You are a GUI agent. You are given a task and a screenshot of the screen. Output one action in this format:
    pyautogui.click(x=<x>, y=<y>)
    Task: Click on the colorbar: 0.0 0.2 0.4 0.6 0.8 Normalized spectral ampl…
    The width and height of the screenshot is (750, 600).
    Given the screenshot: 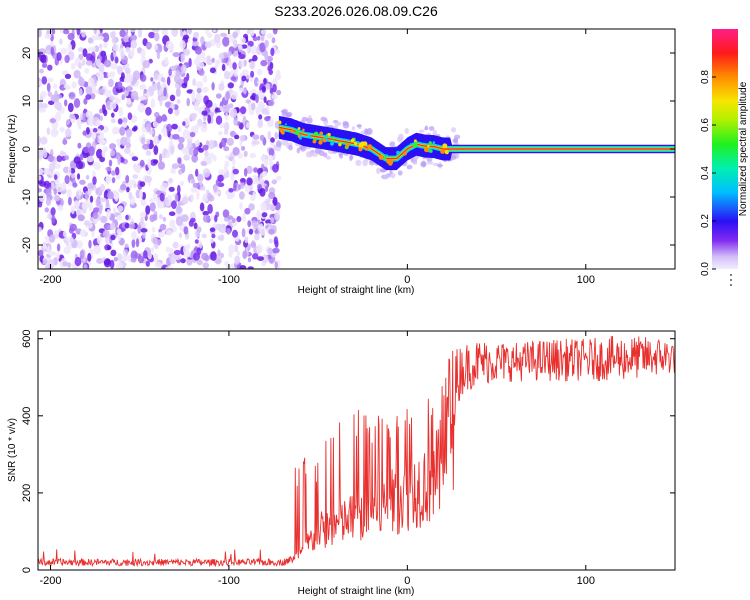 What is the action you would take?
    pyautogui.click(x=724, y=157)
    